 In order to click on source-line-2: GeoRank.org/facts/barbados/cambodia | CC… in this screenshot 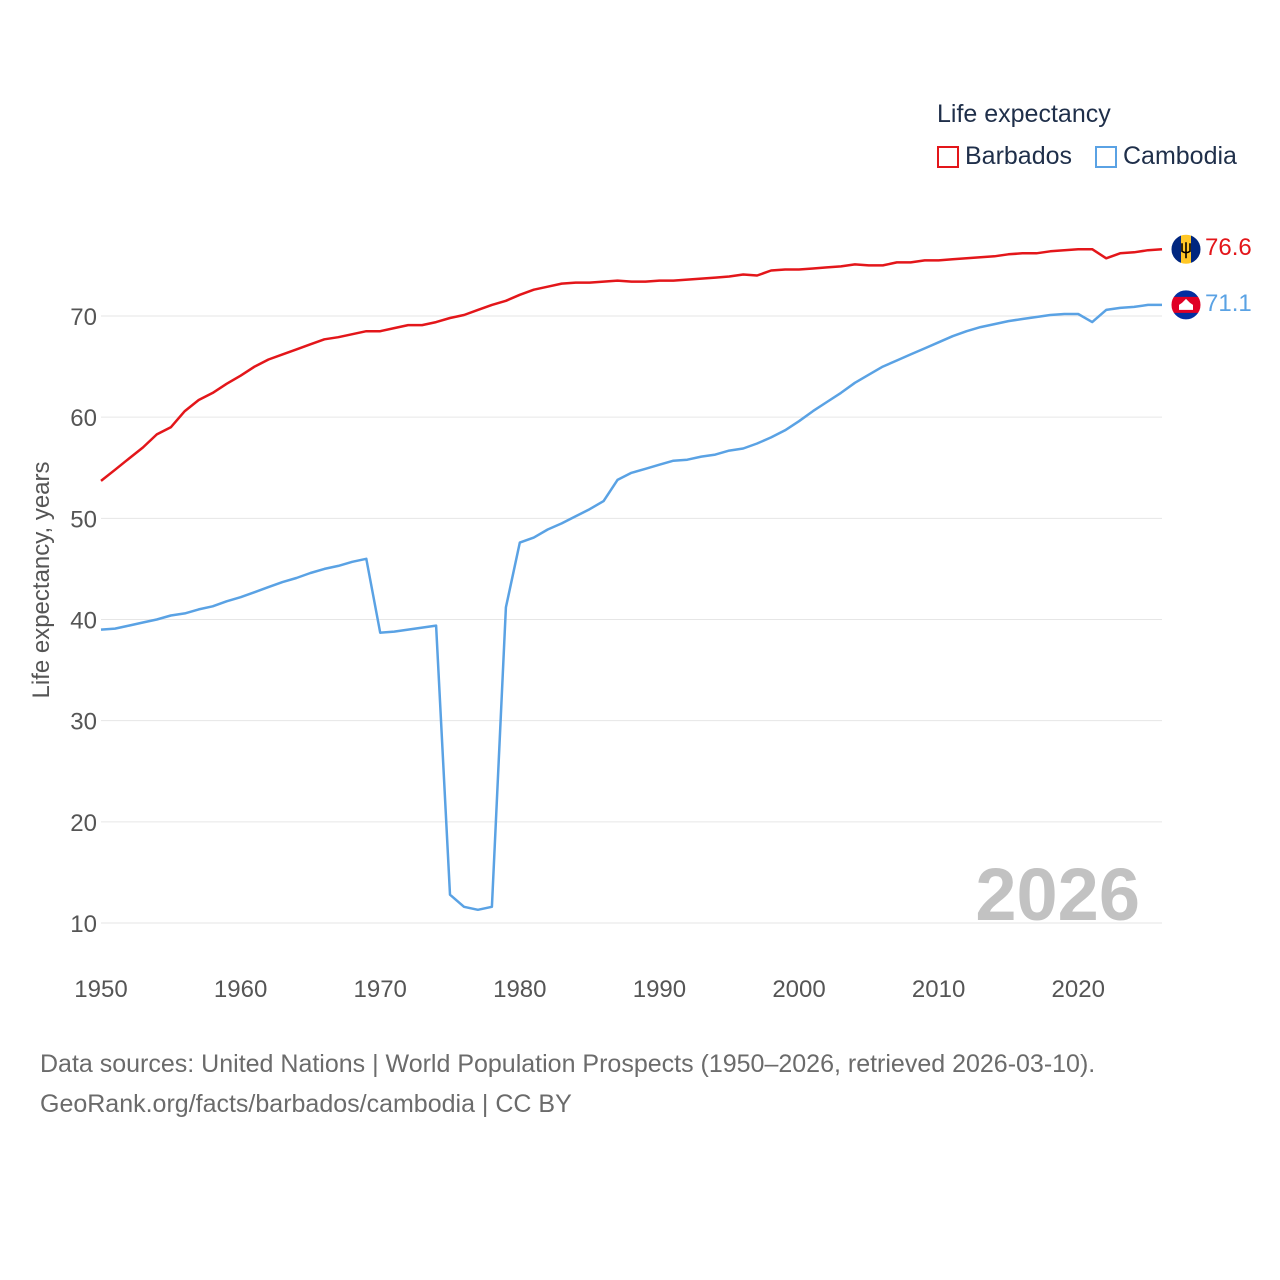, I will do `click(306, 1104)`.